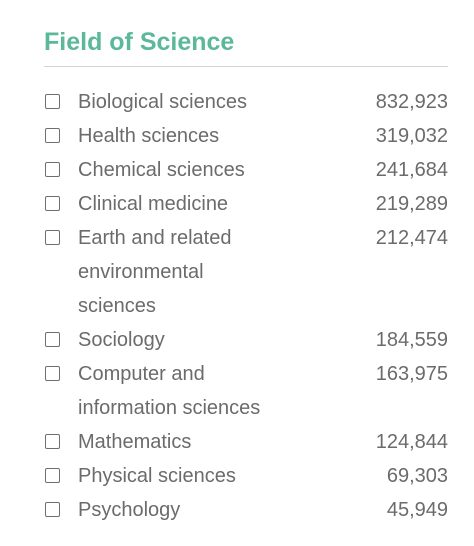 Image resolution: width=474 pixels, height=546 pixels. I want to click on facet-title: Field of Science, so click(139, 42).